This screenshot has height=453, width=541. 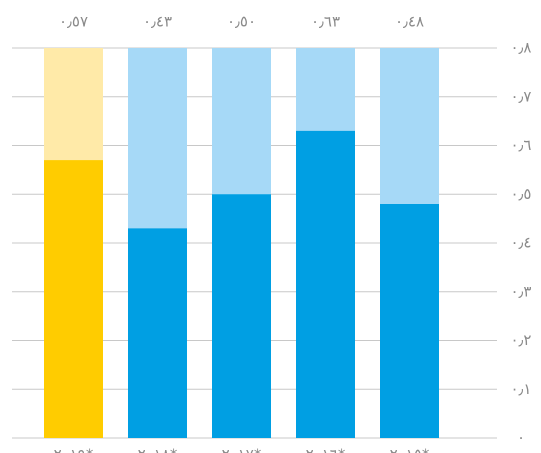 I want to click on x-tick-label: ٢٠١٧*, so click(x=242, y=449).